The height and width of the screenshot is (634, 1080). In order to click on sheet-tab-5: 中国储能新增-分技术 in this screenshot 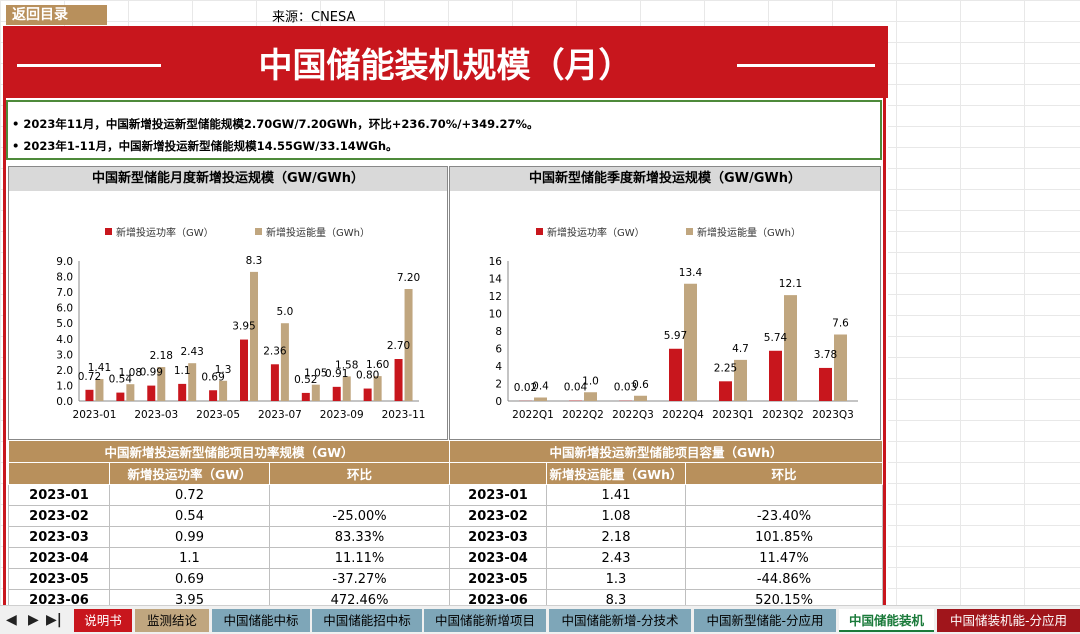, I will do `click(620, 620)`.